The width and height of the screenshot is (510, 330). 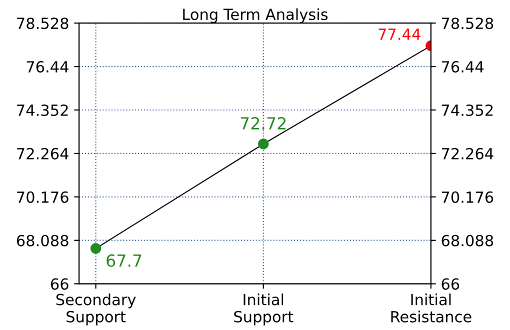 What do you see at coordinates (96, 310) in the screenshot?
I see `x-tick-label: Secondary Support` at bounding box center [96, 310].